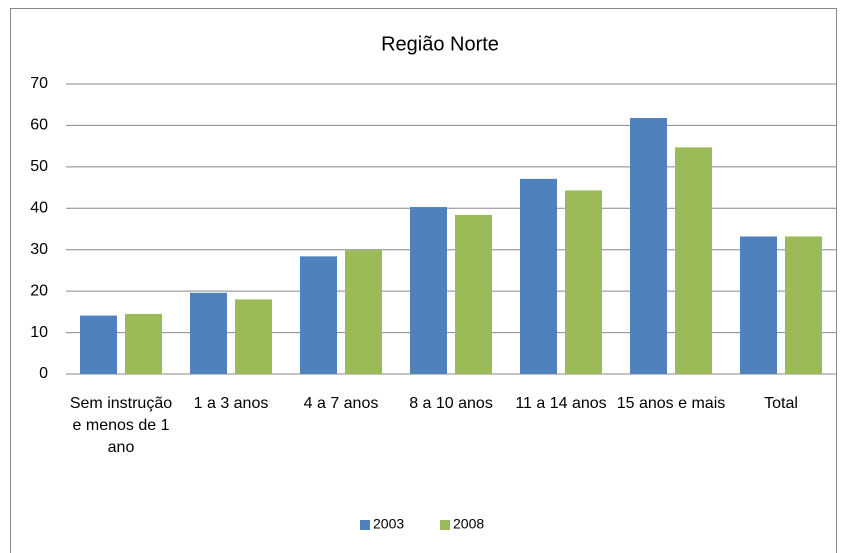 The height and width of the screenshot is (553, 845). What do you see at coordinates (39, 249) in the screenshot?
I see `y-tick-label: 30` at bounding box center [39, 249].